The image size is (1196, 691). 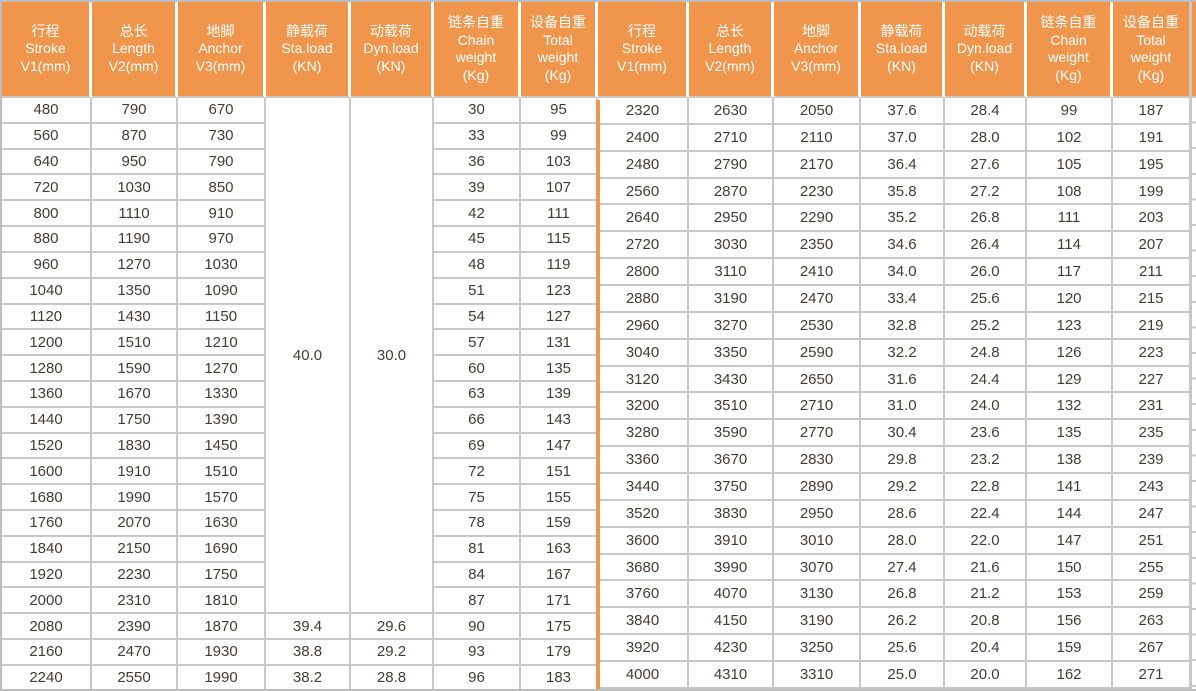 I want to click on table-cell: 1680, so click(x=47, y=498).